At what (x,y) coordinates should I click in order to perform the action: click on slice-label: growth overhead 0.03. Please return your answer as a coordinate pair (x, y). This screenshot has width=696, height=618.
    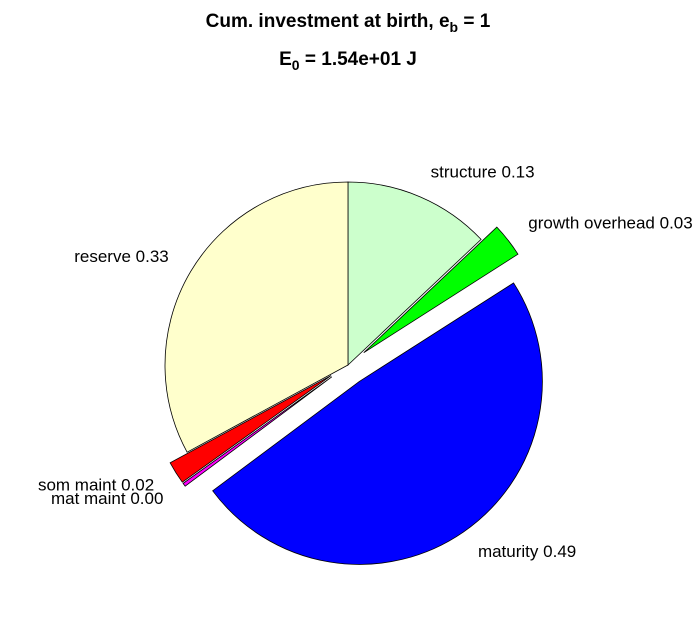
    Looking at the image, I should click on (610, 223).